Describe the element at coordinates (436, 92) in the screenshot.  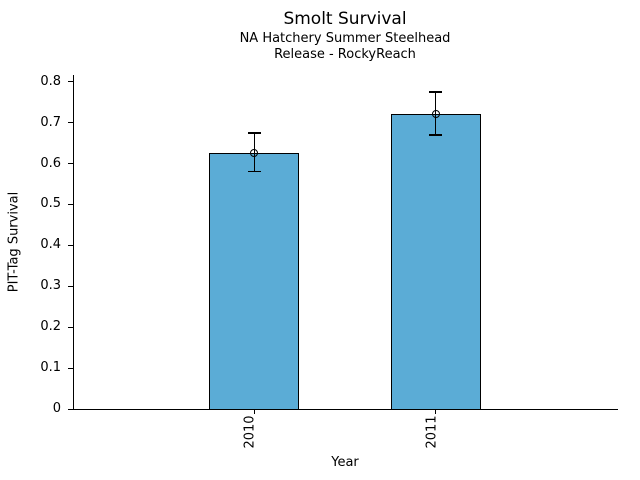
I see `error-bar-cap-upper-2011` at that location.